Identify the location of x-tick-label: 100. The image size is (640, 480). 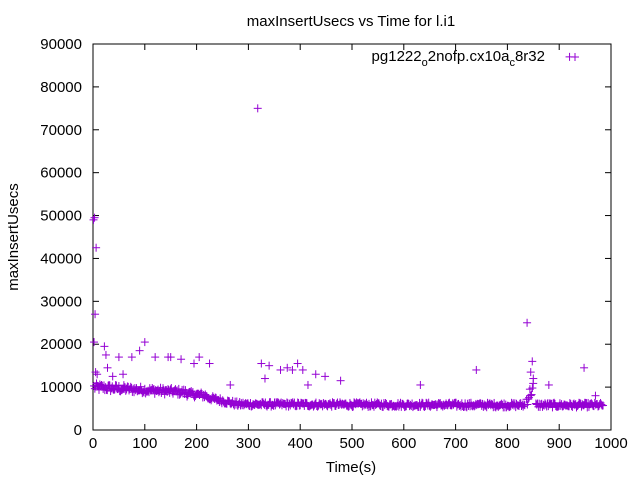
(144, 443).